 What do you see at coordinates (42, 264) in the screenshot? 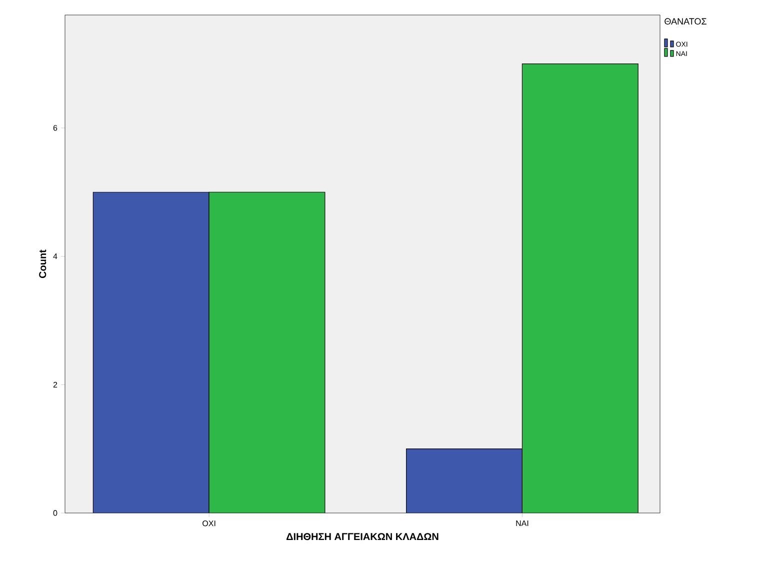
I see `y-axis-title: Count` at bounding box center [42, 264].